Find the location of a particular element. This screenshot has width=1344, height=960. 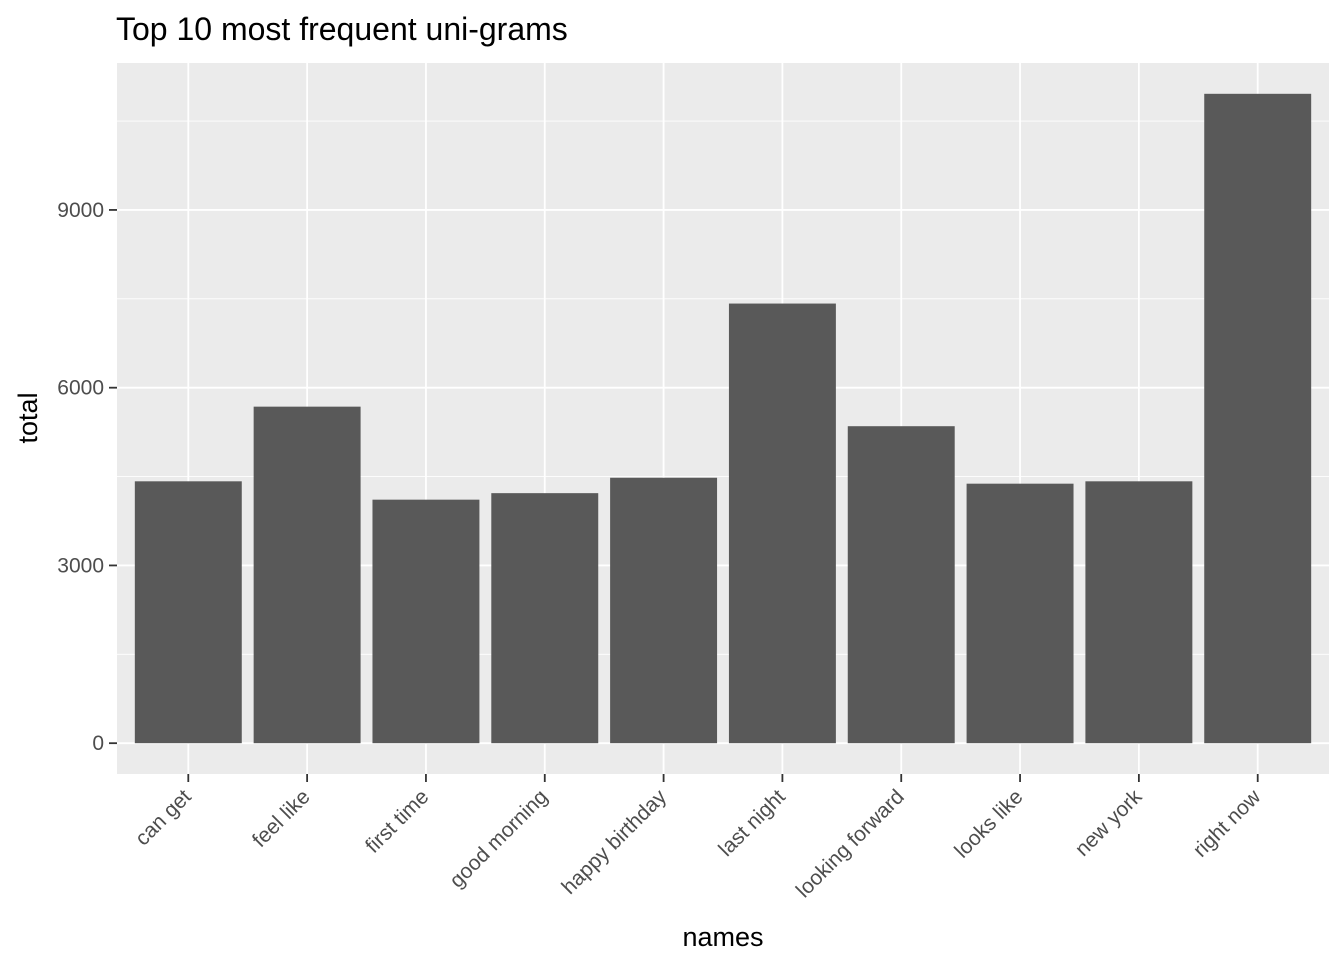

x-tick-label: first time is located at coordinates (397, 821).